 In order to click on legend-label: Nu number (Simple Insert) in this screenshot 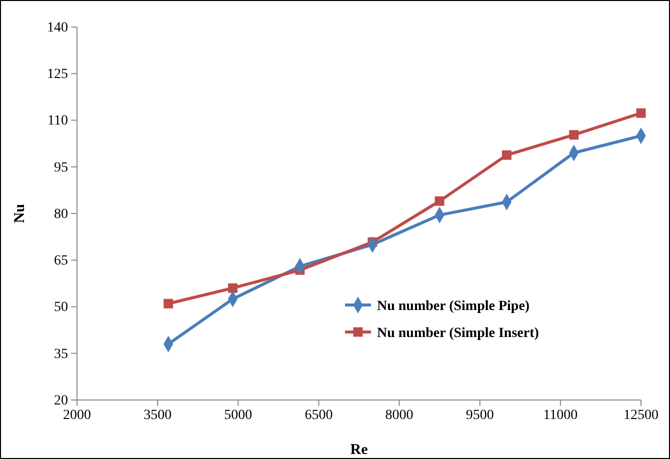, I will do `click(458, 333)`.